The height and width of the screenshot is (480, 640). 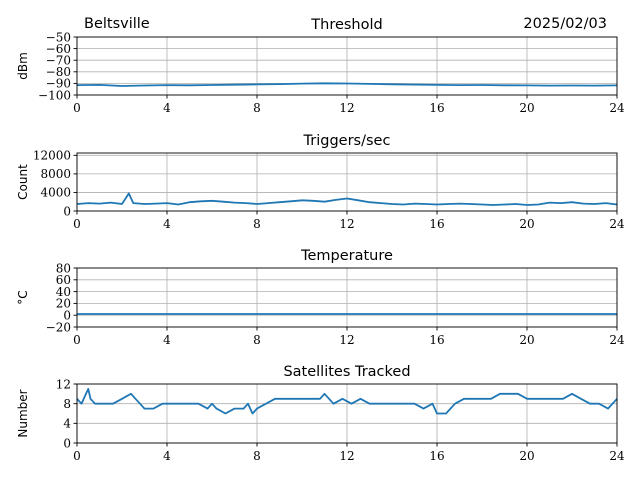 I want to click on y-tick-label: 80, so click(x=63, y=268).